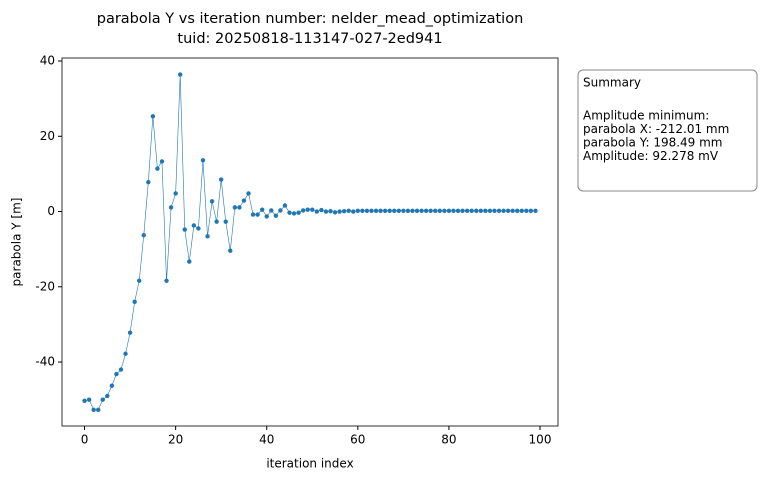 The width and height of the screenshot is (761, 480). Describe the element at coordinates (646, 116) in the screenshot. I see `summary-line: Amplitude minimum:` at that location.